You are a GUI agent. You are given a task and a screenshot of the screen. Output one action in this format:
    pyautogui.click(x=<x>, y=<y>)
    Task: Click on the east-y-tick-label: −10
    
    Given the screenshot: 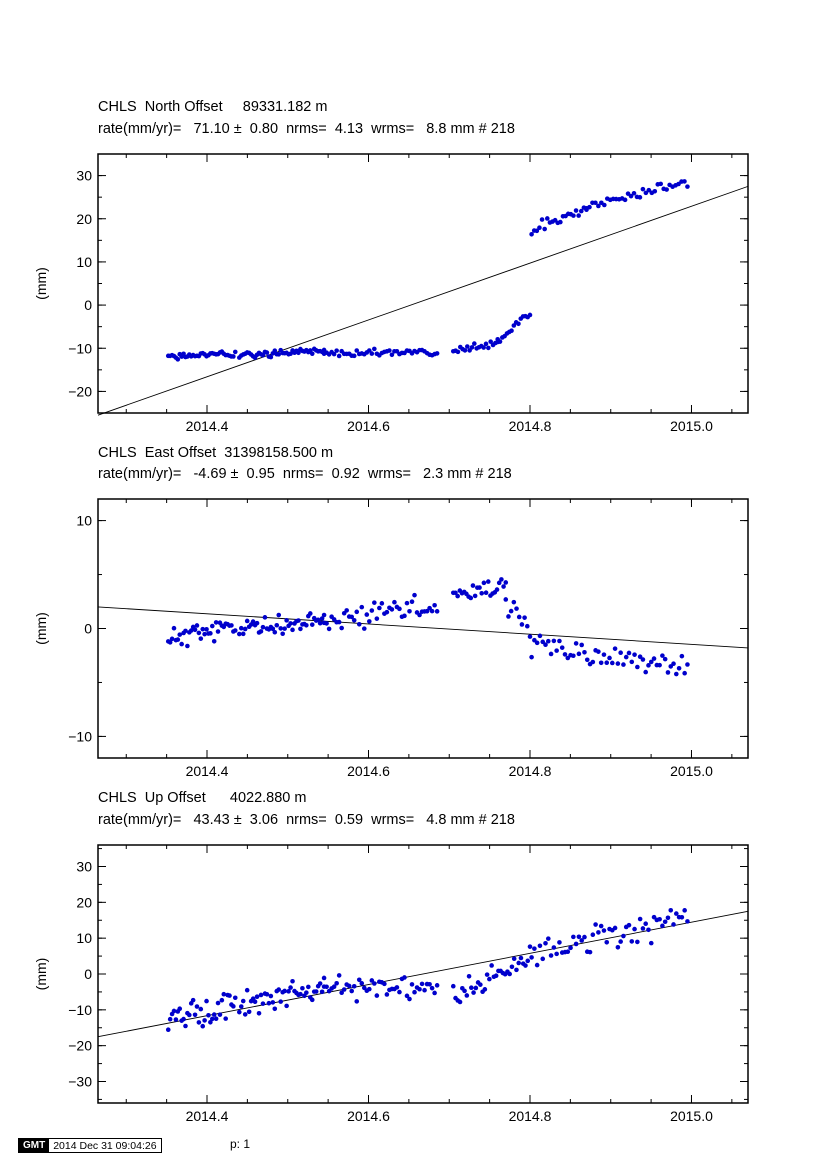 What is the action you would take?
    pyautogui.click(x=80, y=736)
    